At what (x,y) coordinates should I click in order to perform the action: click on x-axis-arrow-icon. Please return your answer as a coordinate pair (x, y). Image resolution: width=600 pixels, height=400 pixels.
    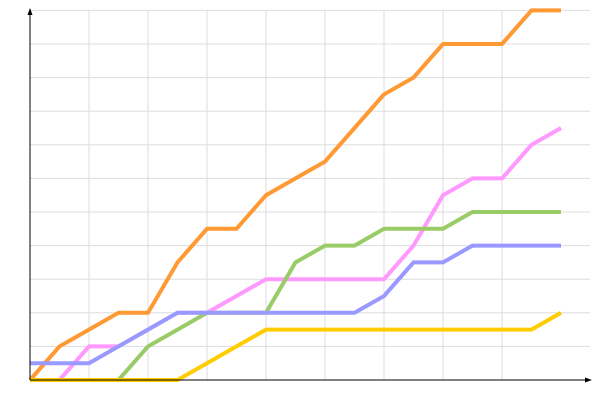
    Looking at the image, I should click on (588, 380).